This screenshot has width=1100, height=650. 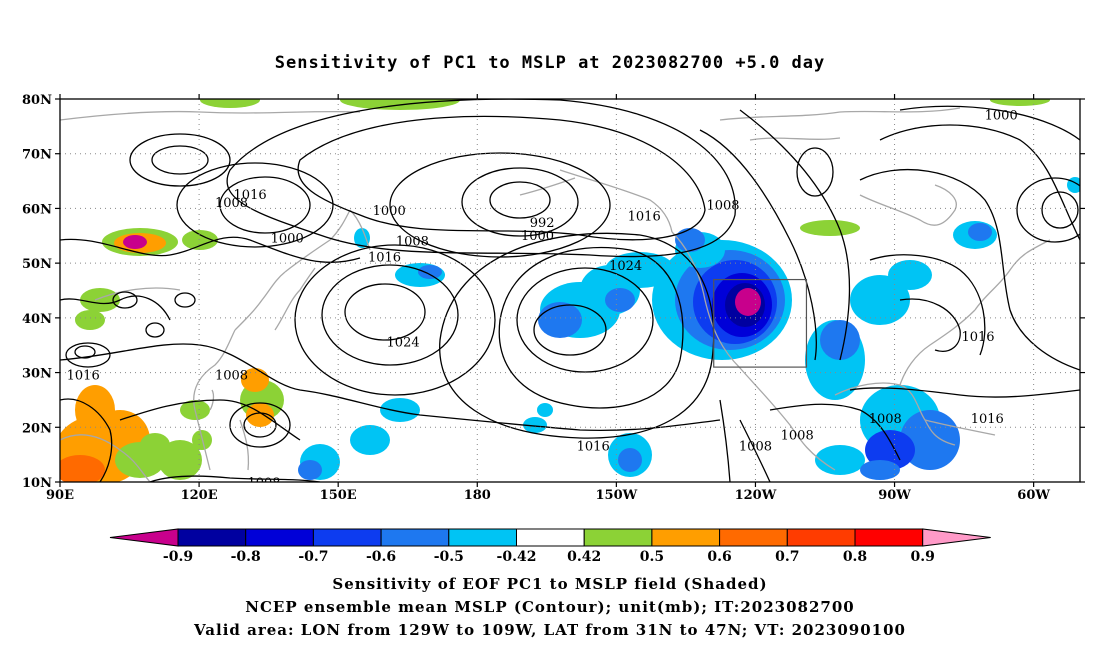 I want to click on colorbar-label: 0.7, so click(x=787, y=557).